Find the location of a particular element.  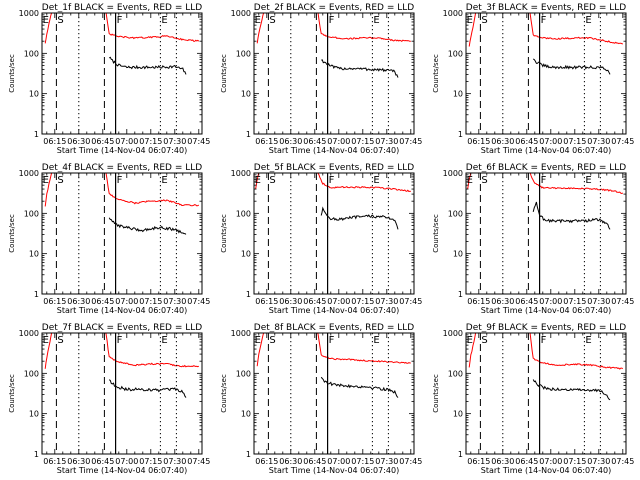

panel-title: Det_5f BLACK = Events, RED = LLD is located at coordinates (334, 168).